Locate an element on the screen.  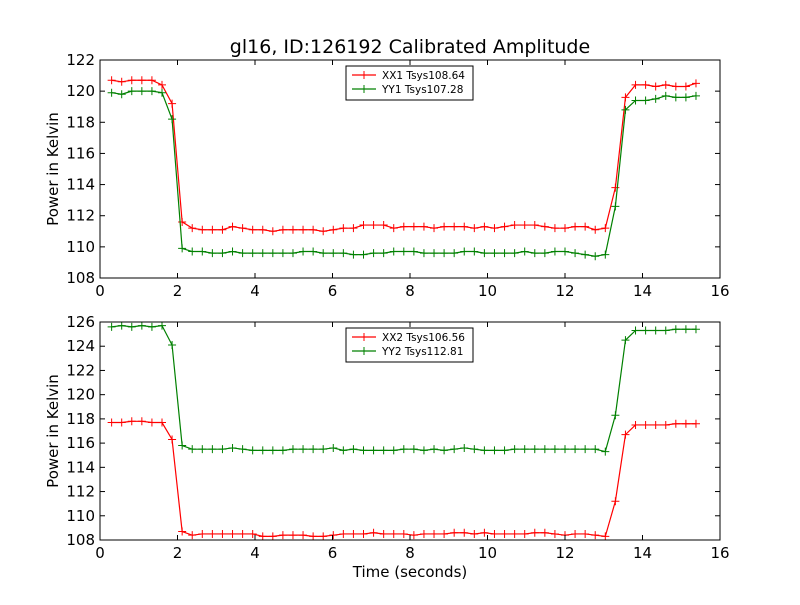
y-tick-label: 114 is located at coordinates (80, 185).